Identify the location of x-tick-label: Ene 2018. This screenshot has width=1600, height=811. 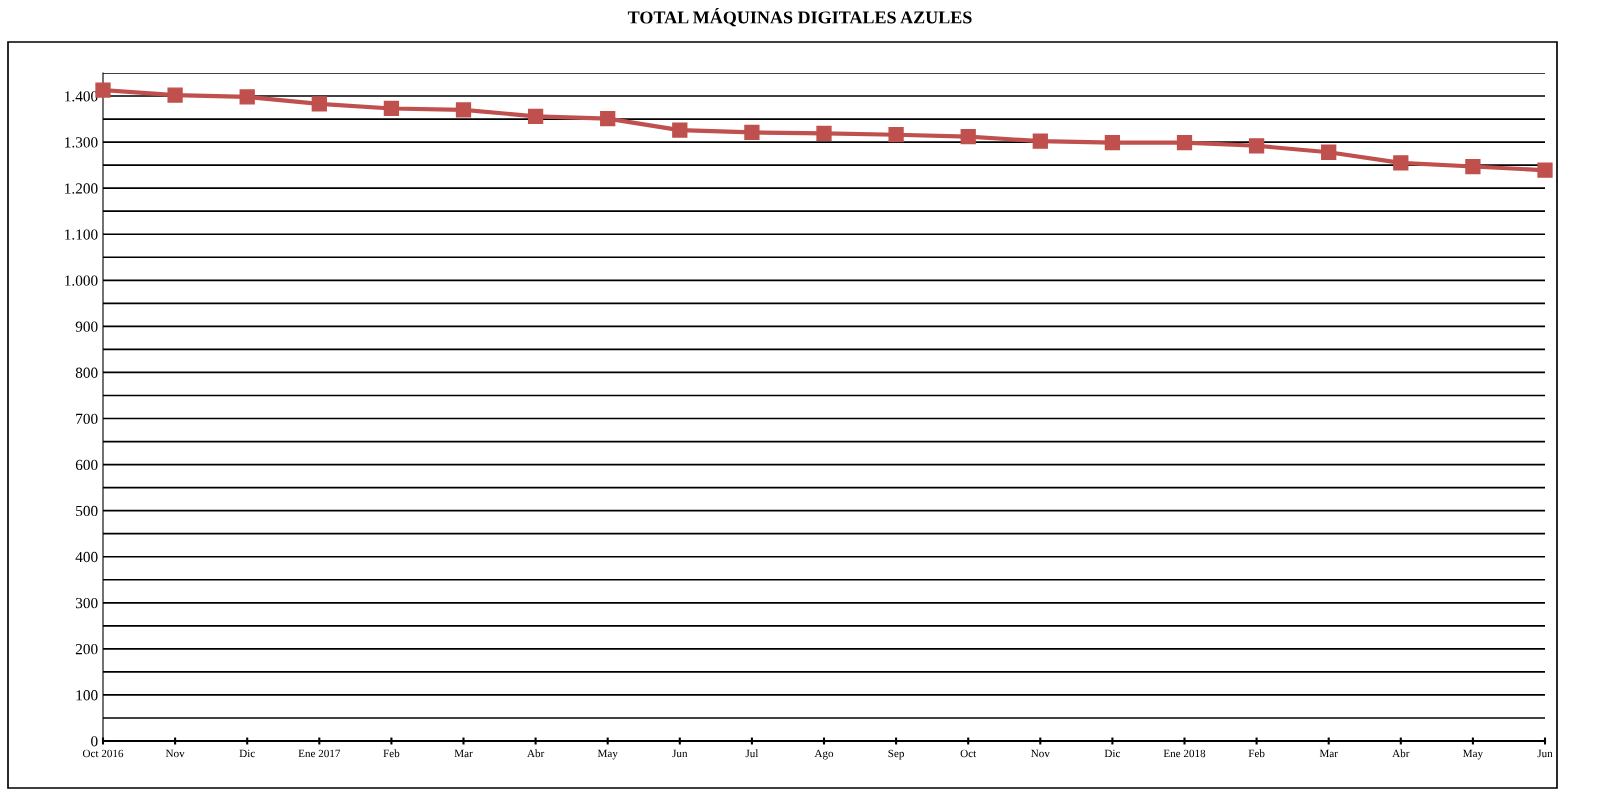
(1184, 753).